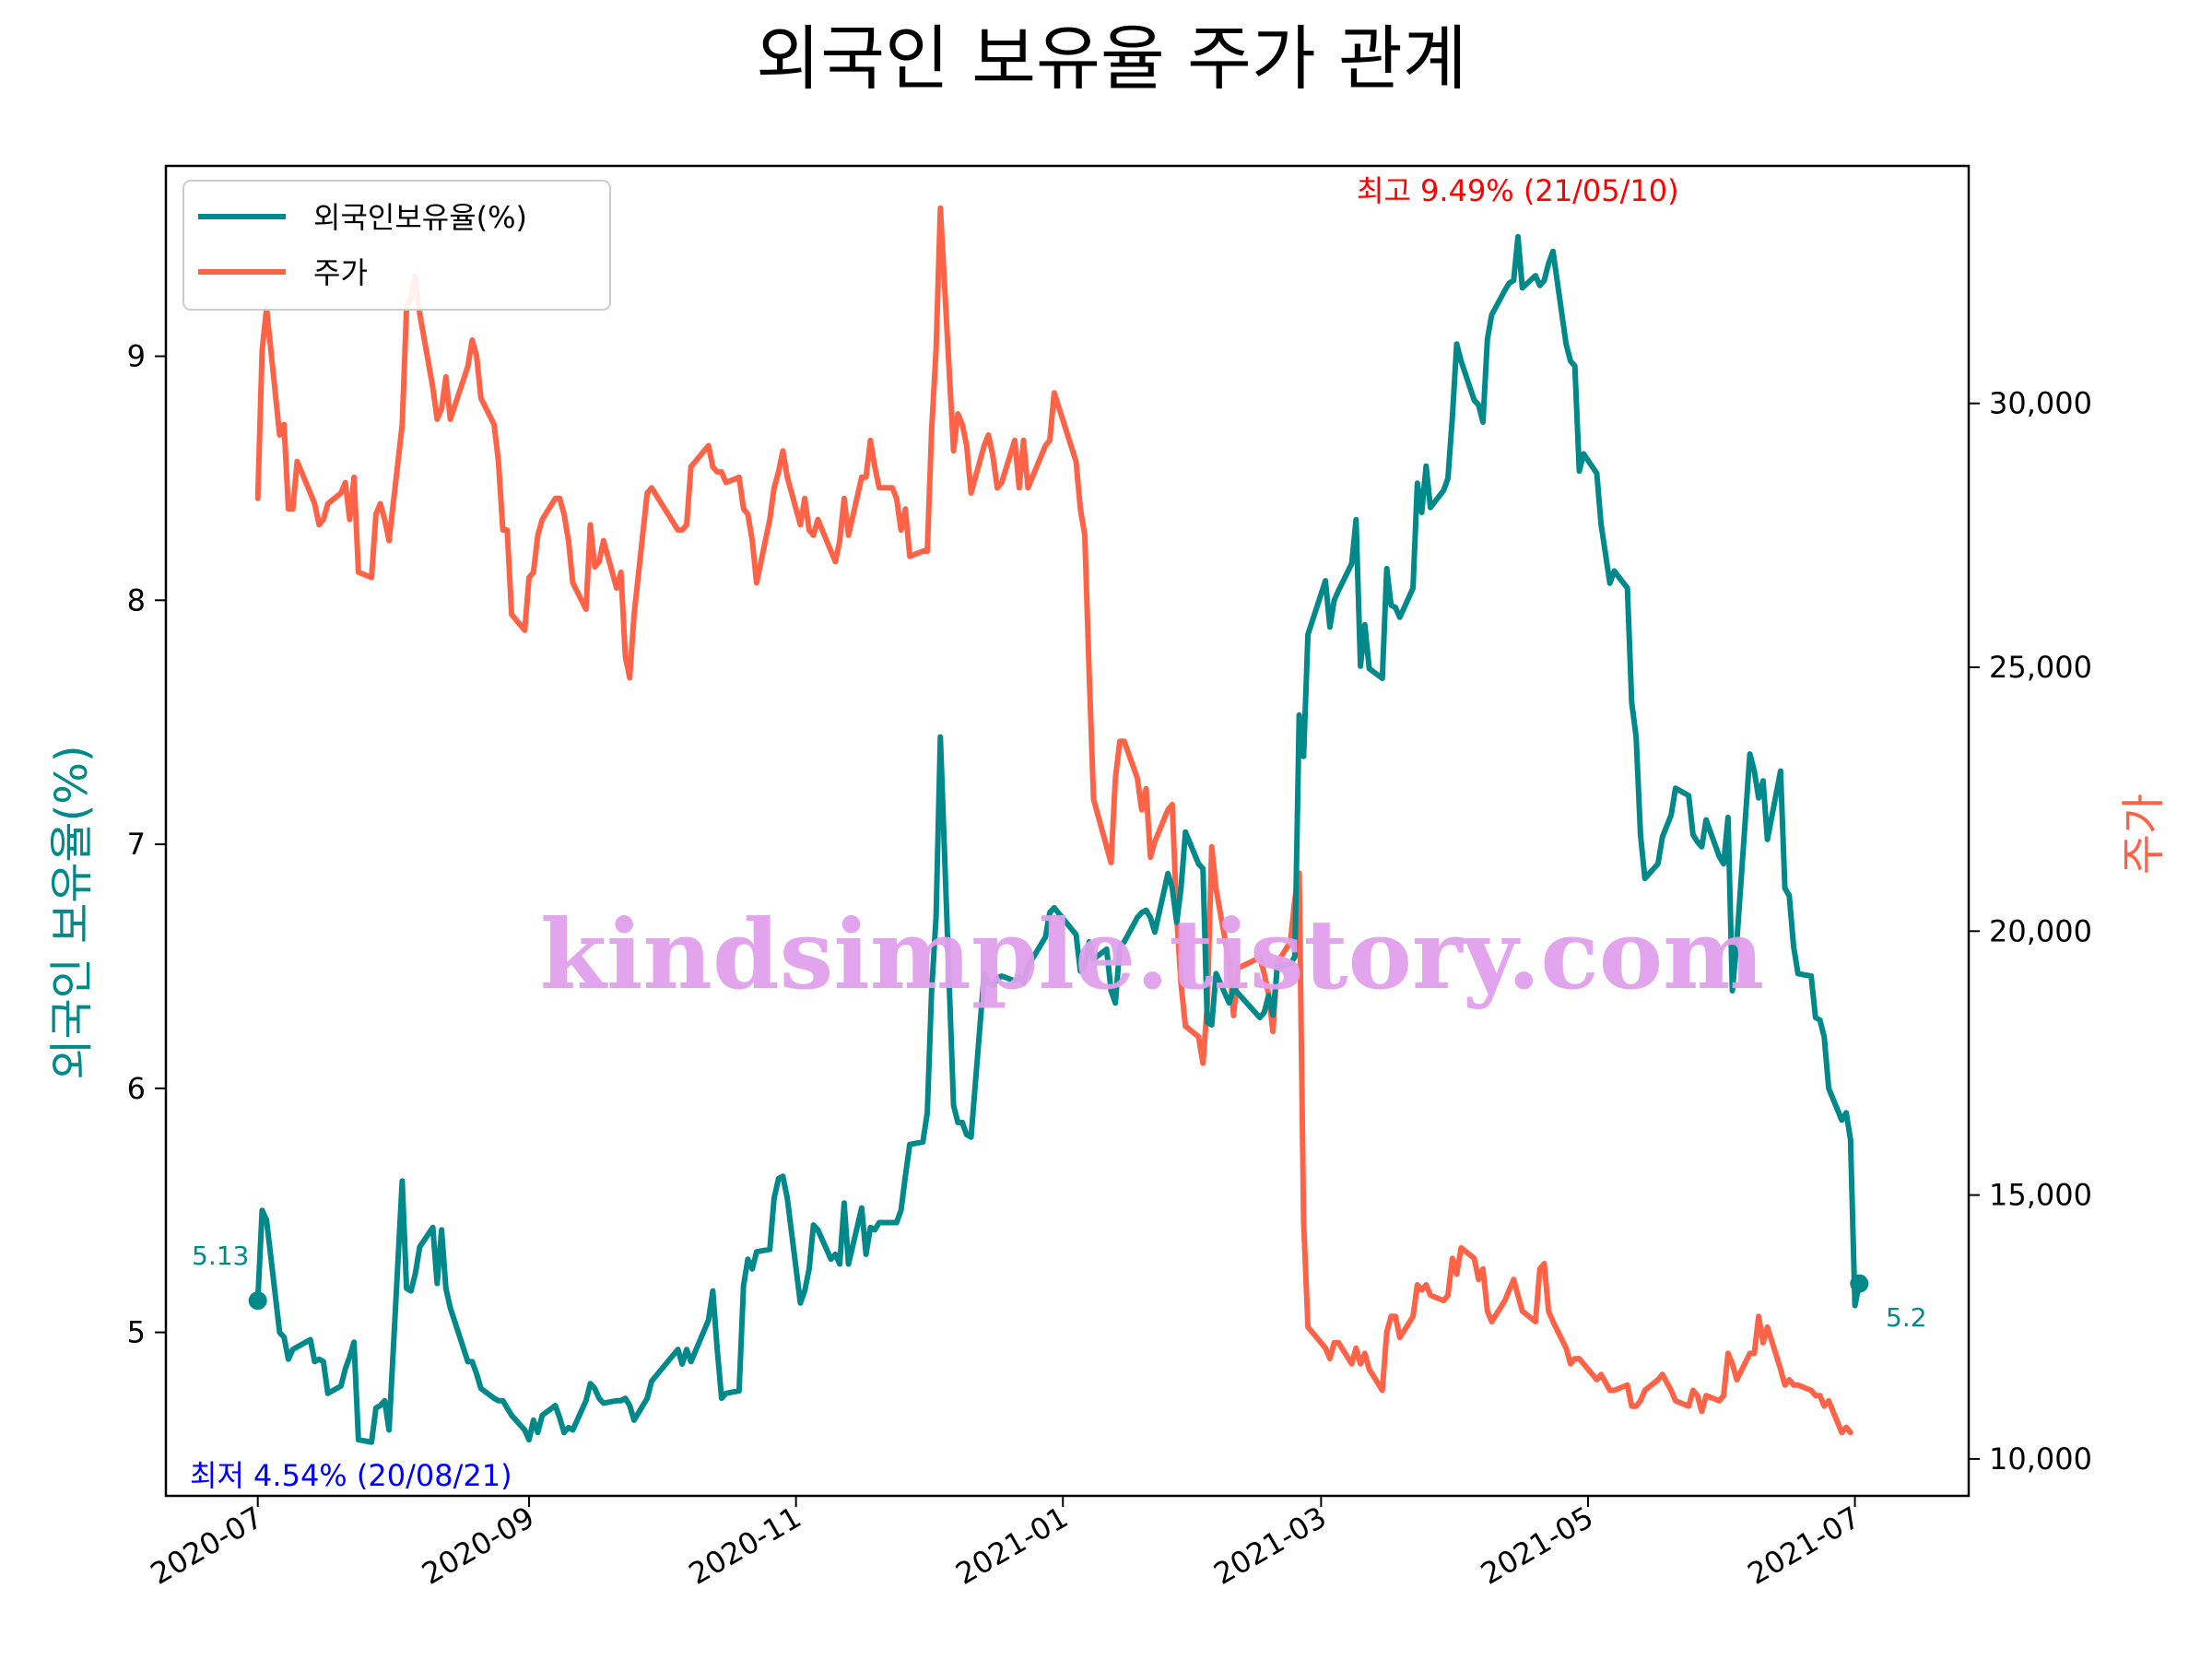  What do you see at coordinates (2040, 930) in the screenshot?
I see `y-right-tick-label: 20,000` at bounding box center [2040, 930].